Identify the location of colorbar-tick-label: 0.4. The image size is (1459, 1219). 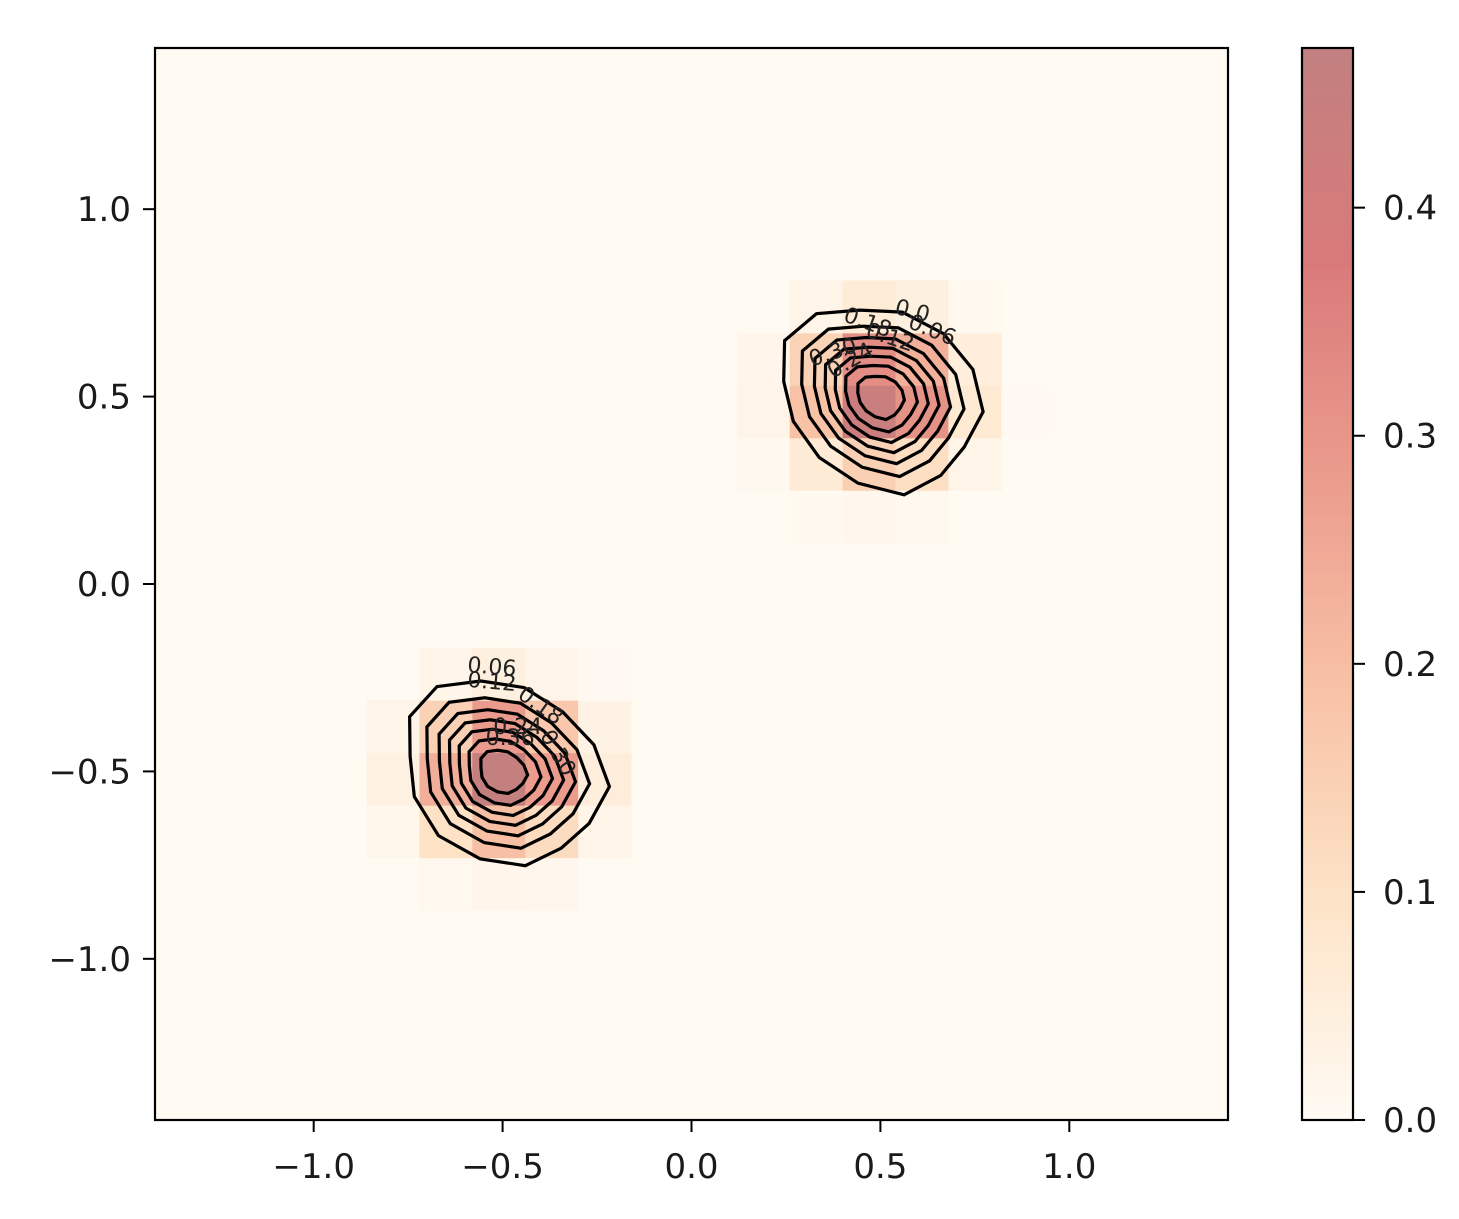
(1410, 209).